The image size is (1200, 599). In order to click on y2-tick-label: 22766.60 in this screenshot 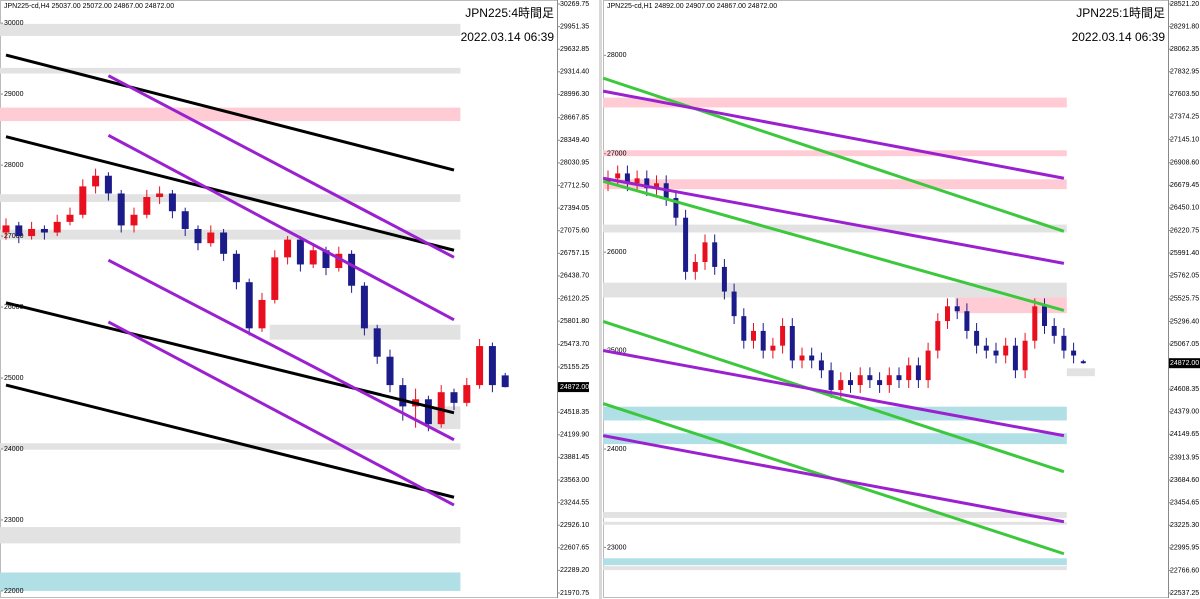, I will do `click(1184, 570)`.